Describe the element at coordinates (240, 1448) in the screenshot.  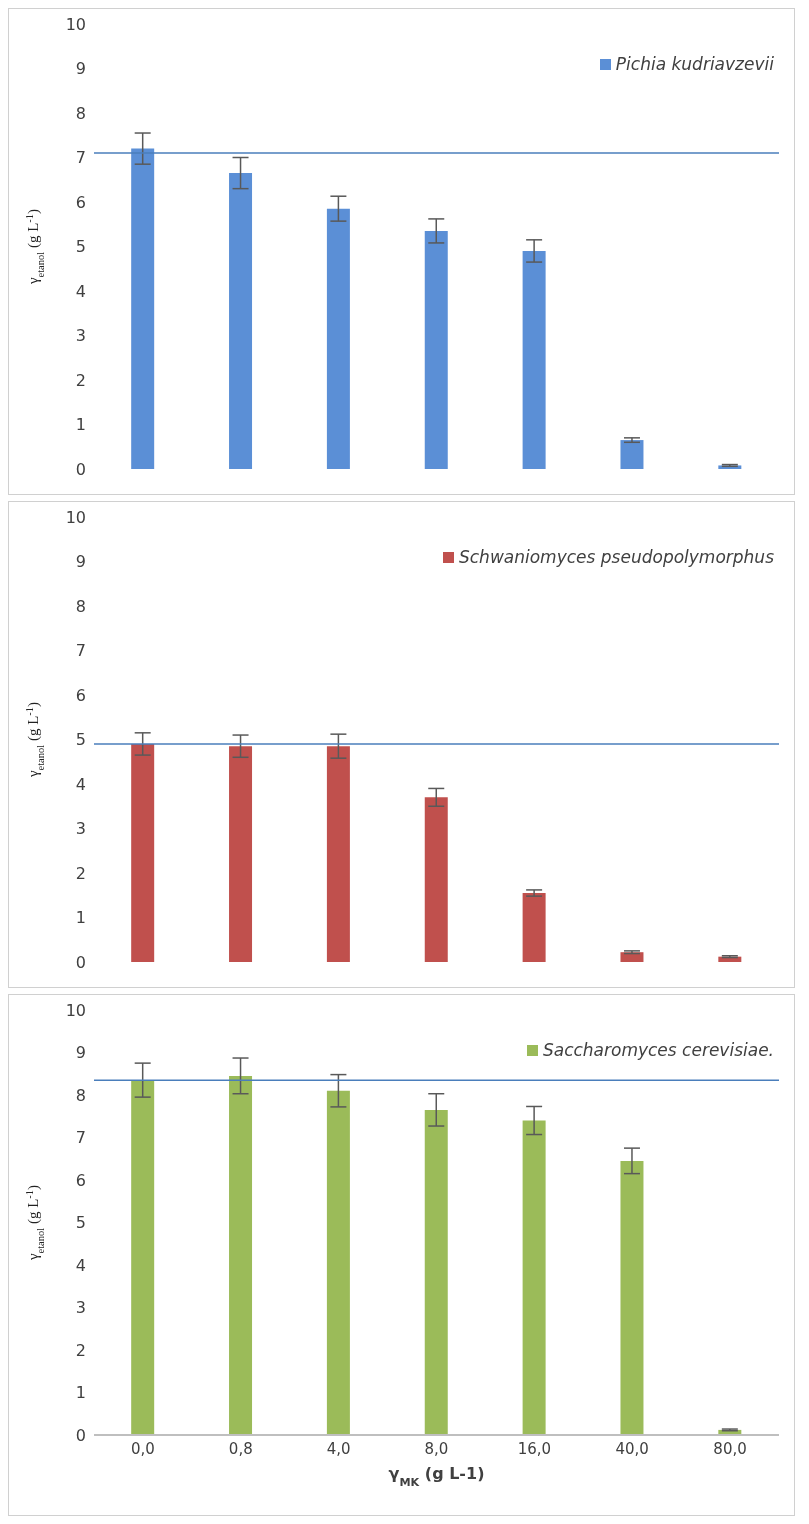
I see `x-tick-label: 0,8` at that location.